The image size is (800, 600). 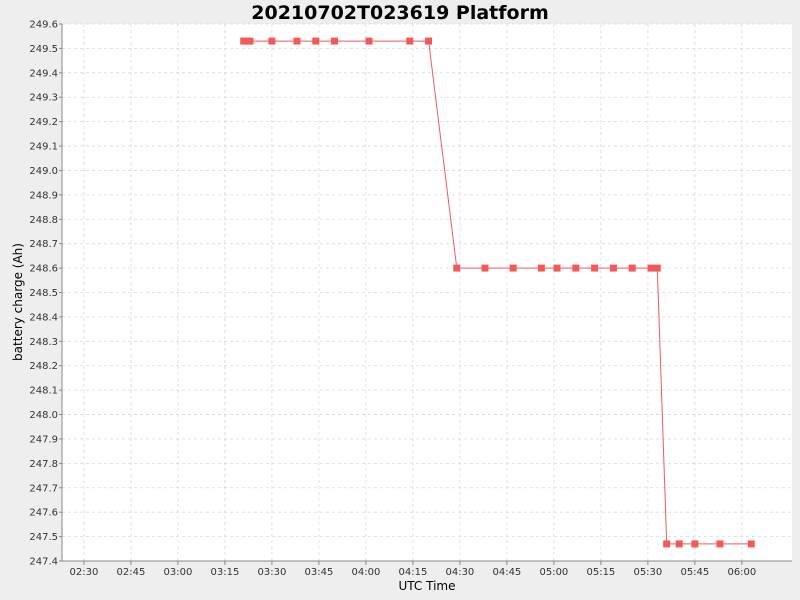 I want to click on y-tick-label: 248.4, so click(x=43, y=317).